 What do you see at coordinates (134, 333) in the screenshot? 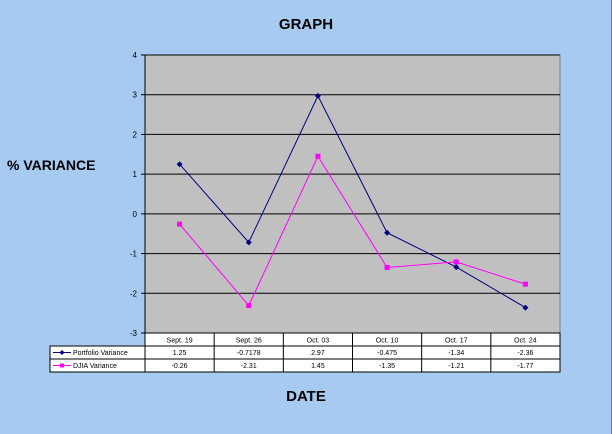
I see `y-tick-label: -3` at bounding box center [134, 333].